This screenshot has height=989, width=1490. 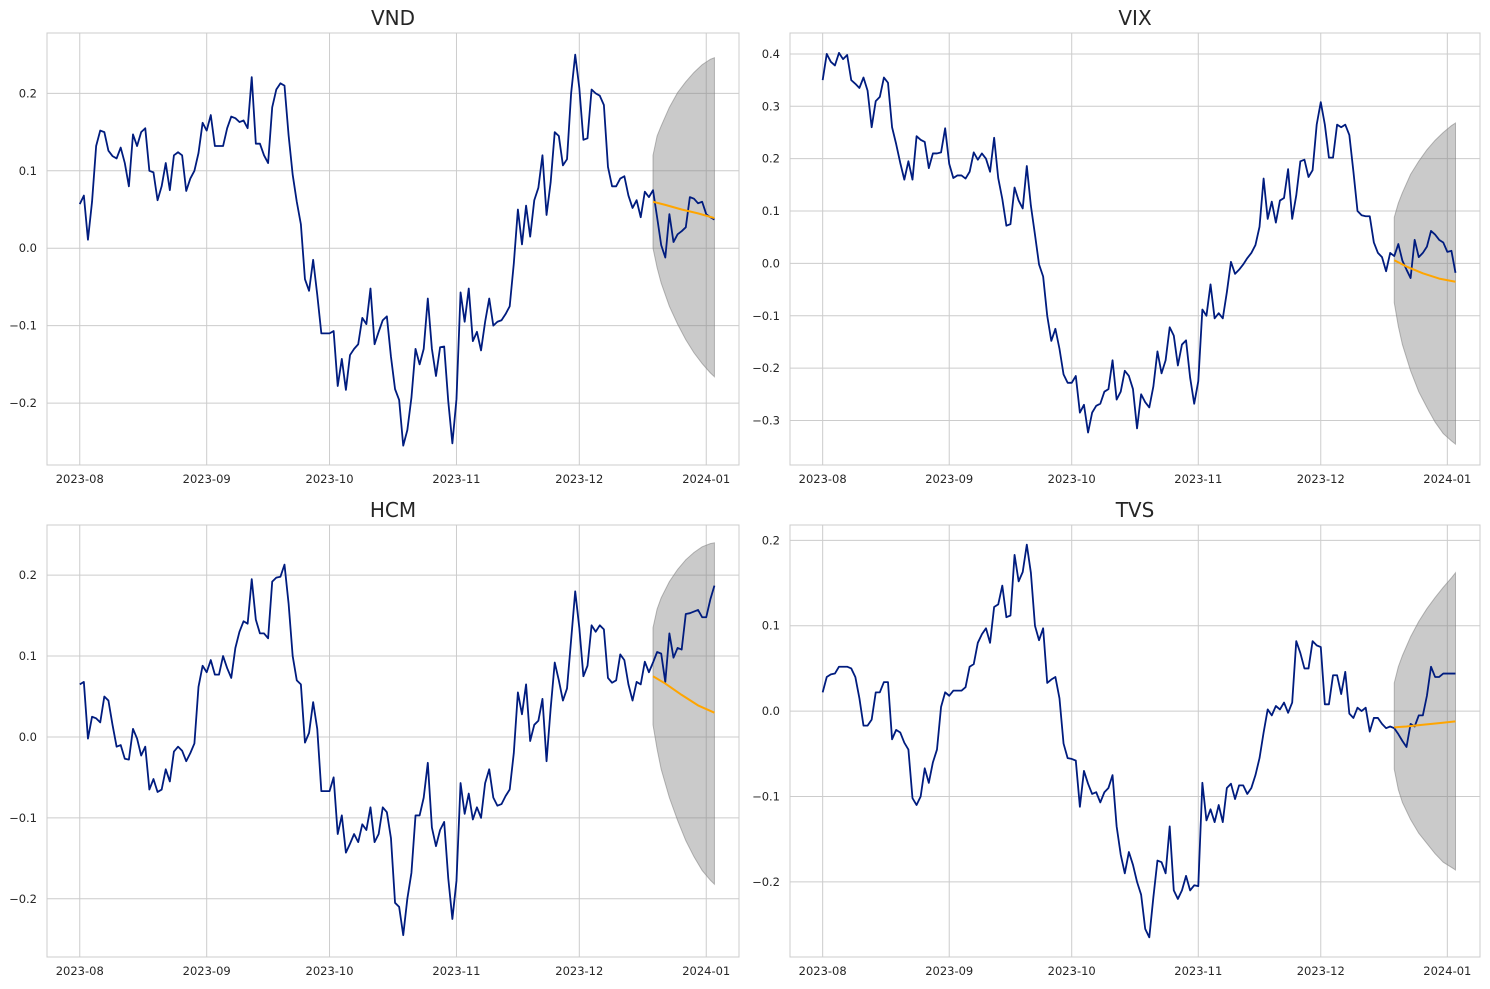 What do you see at coordinates (771, 54) in the screenshot?
I see `y-tick-label: 0.4` at bounding box center [771, 54].